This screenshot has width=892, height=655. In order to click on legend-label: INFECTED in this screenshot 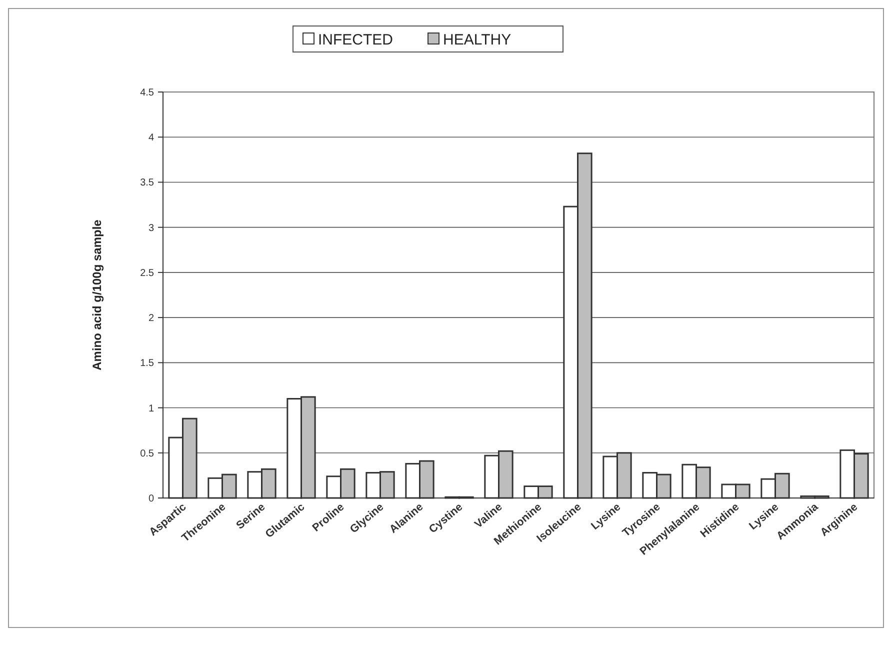, I will do `click(356, 39)`.